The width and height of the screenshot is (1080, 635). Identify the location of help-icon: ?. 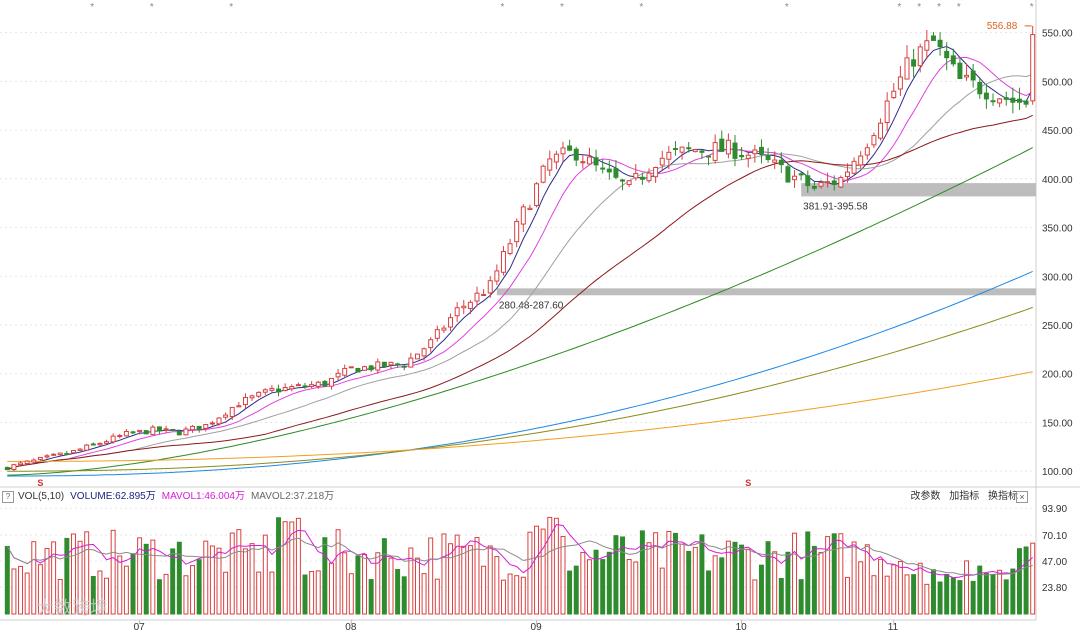
(8, 497).